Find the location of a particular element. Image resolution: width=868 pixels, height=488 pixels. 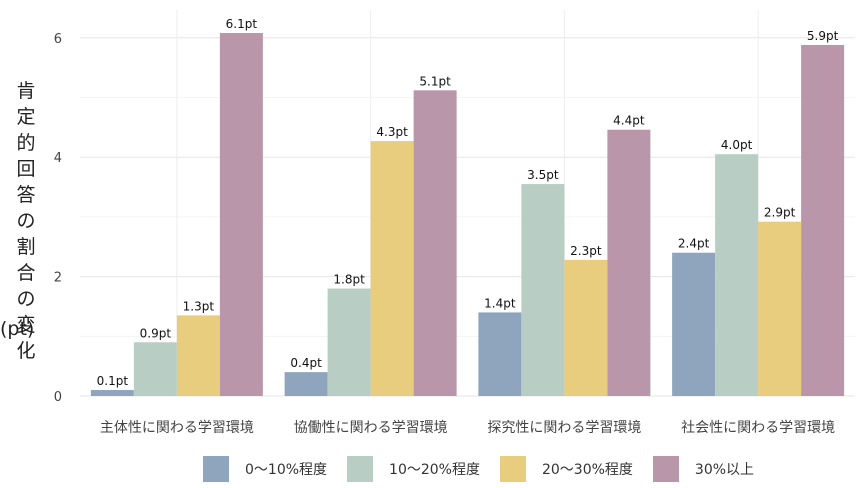

y-axis-label-char: 肯 is located at coordinates (26, 91).